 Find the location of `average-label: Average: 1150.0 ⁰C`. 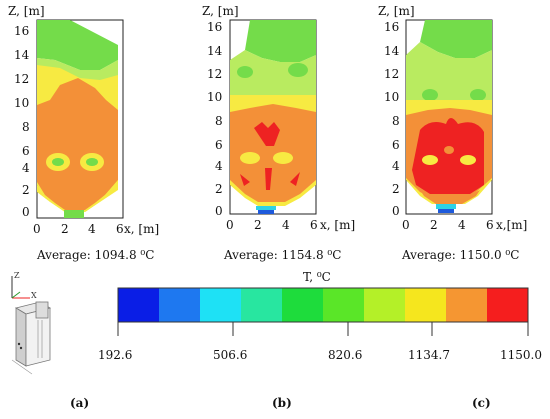

average-label: Average: 1150.0 ⁰C is located at coordinates (461, 255).